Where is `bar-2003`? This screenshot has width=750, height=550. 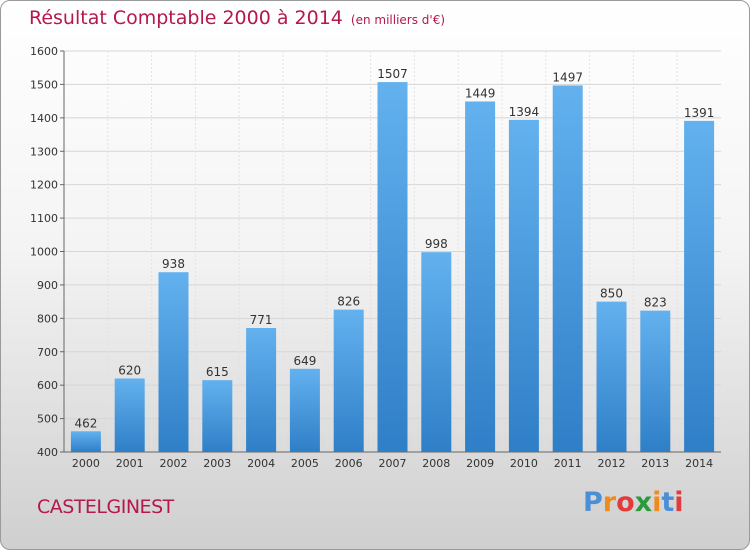 bar-2003 is located at coordinates (217, 416).